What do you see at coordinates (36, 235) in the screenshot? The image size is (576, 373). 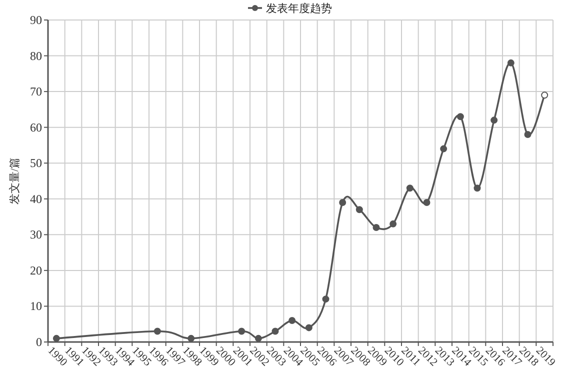 I see `y-tick-label: 30` at bounding box center [36, 235].